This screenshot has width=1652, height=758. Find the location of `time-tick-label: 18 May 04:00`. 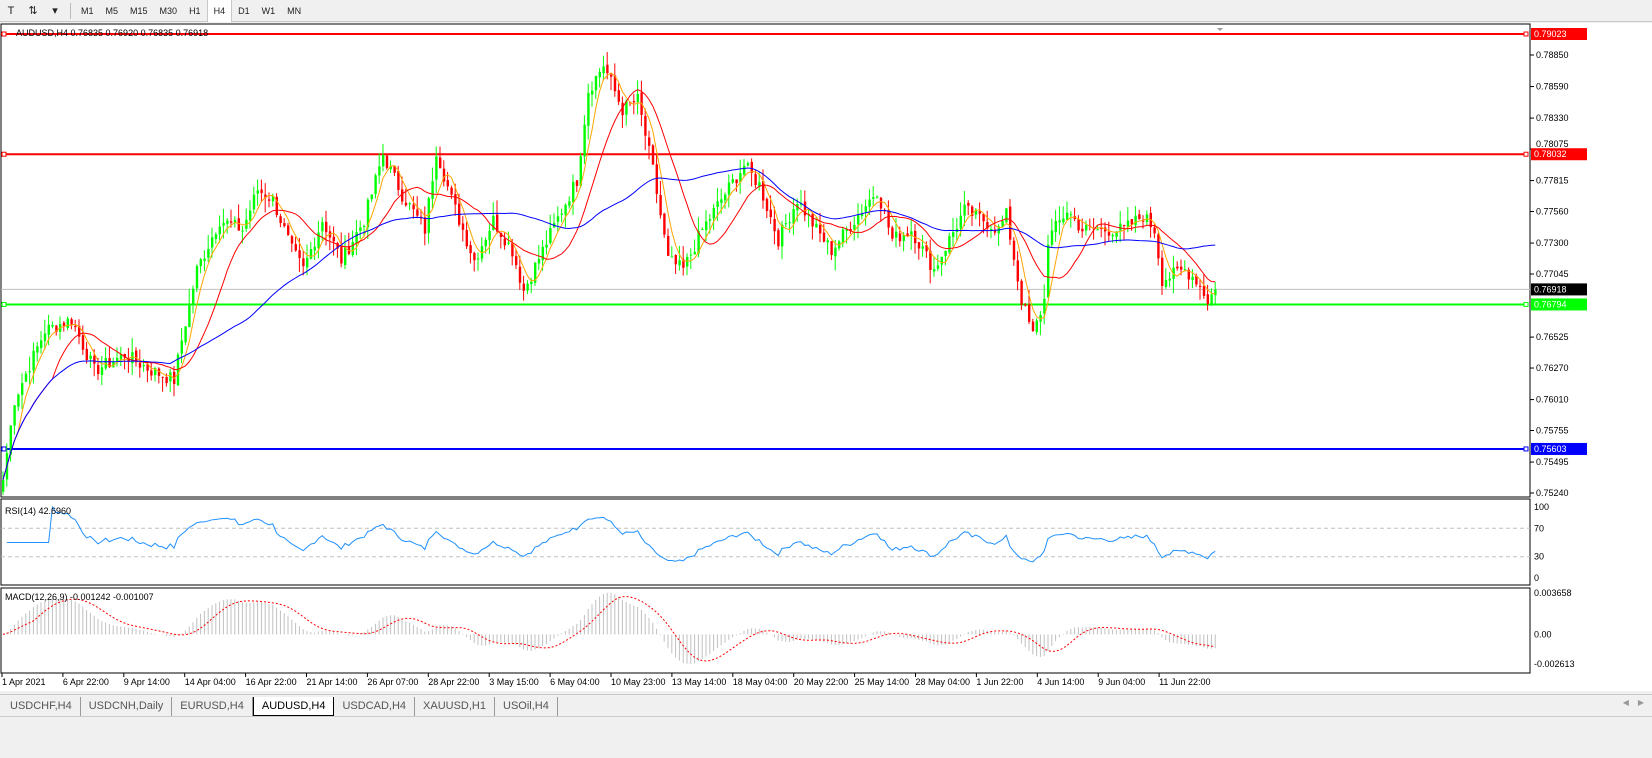

time-tick-label: 18 May 04:00 is located at coordinates (760, 682).